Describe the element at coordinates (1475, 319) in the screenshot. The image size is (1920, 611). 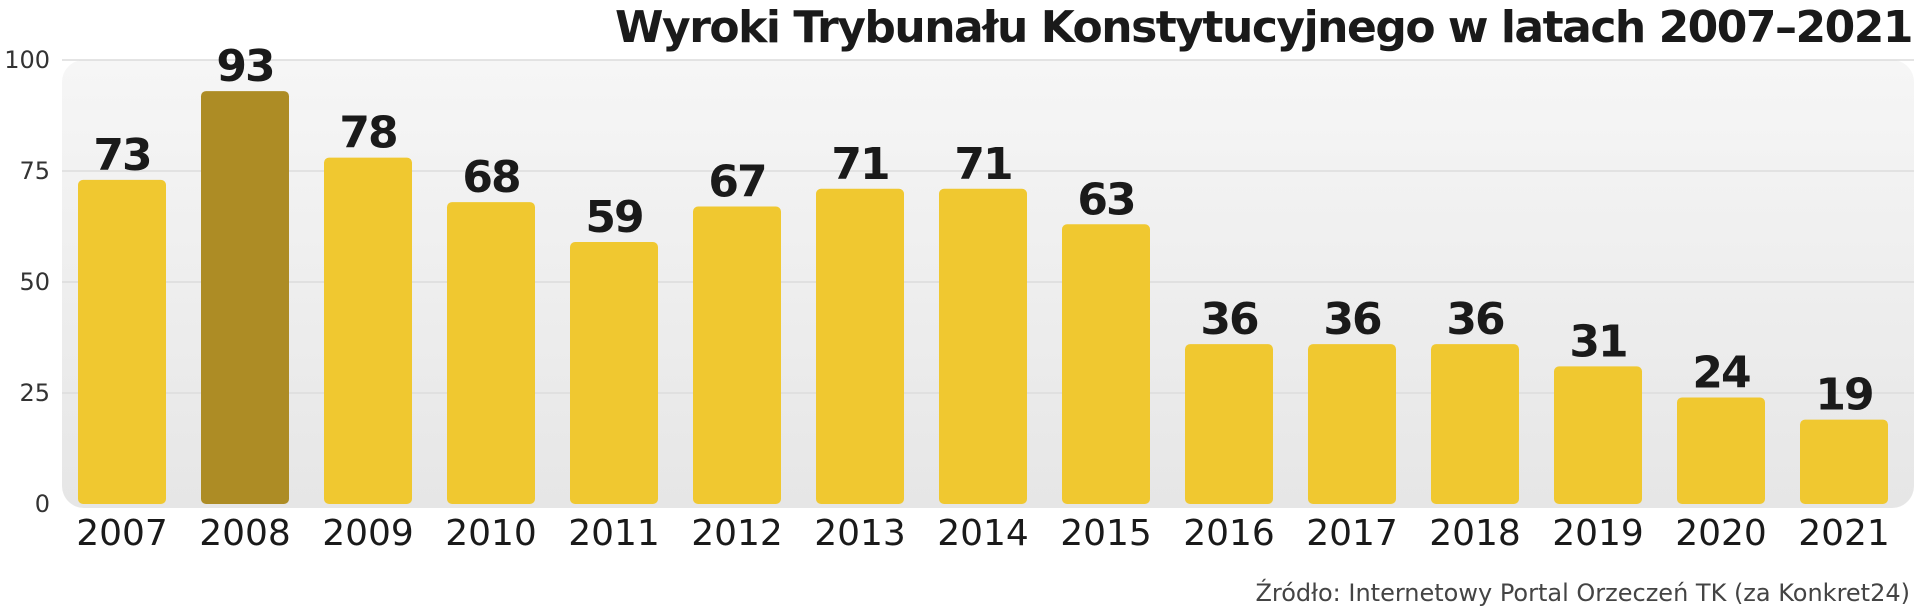
I see `value-label-2018: 36` at that location.